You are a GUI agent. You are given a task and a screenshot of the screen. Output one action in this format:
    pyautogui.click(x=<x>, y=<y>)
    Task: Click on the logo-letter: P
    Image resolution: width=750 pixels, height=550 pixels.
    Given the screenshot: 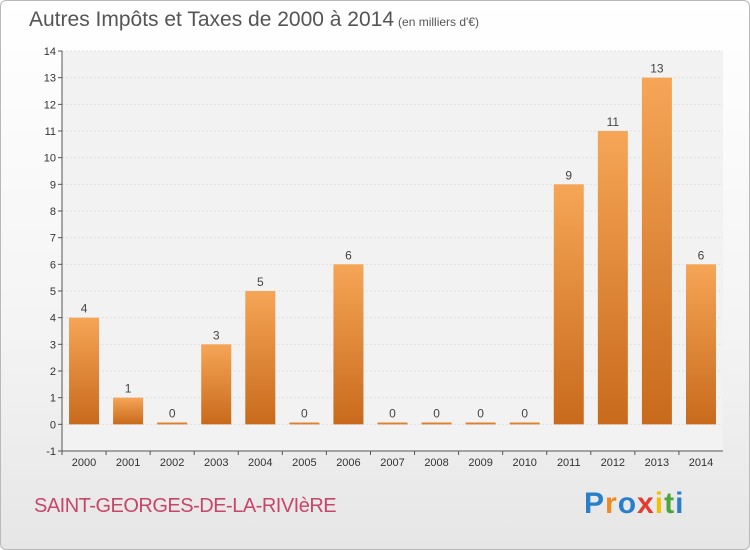 What is the action you would take?
    pyautogui.click(x=595, y=503)
    